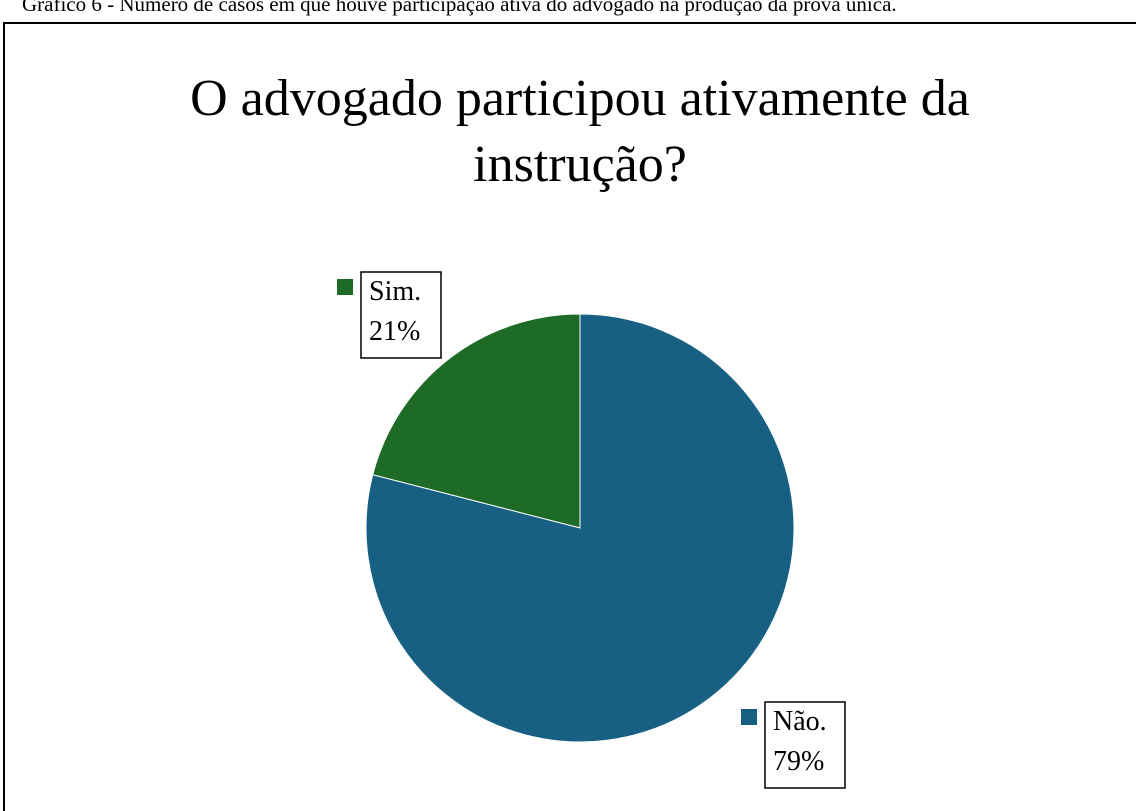 The image size is (1136, 811). I want to click on data-label-category: Sim., so click(395, 291).